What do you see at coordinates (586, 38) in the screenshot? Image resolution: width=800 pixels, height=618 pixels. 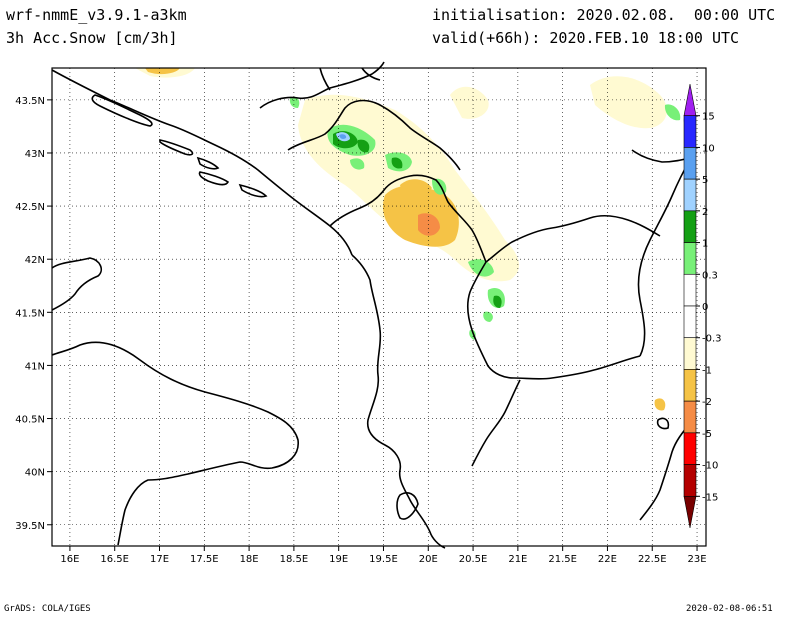 I see `valid-time: valid(+66h): 2020.FEB.10 18:00 UTC` at bounding box center [586, 38].